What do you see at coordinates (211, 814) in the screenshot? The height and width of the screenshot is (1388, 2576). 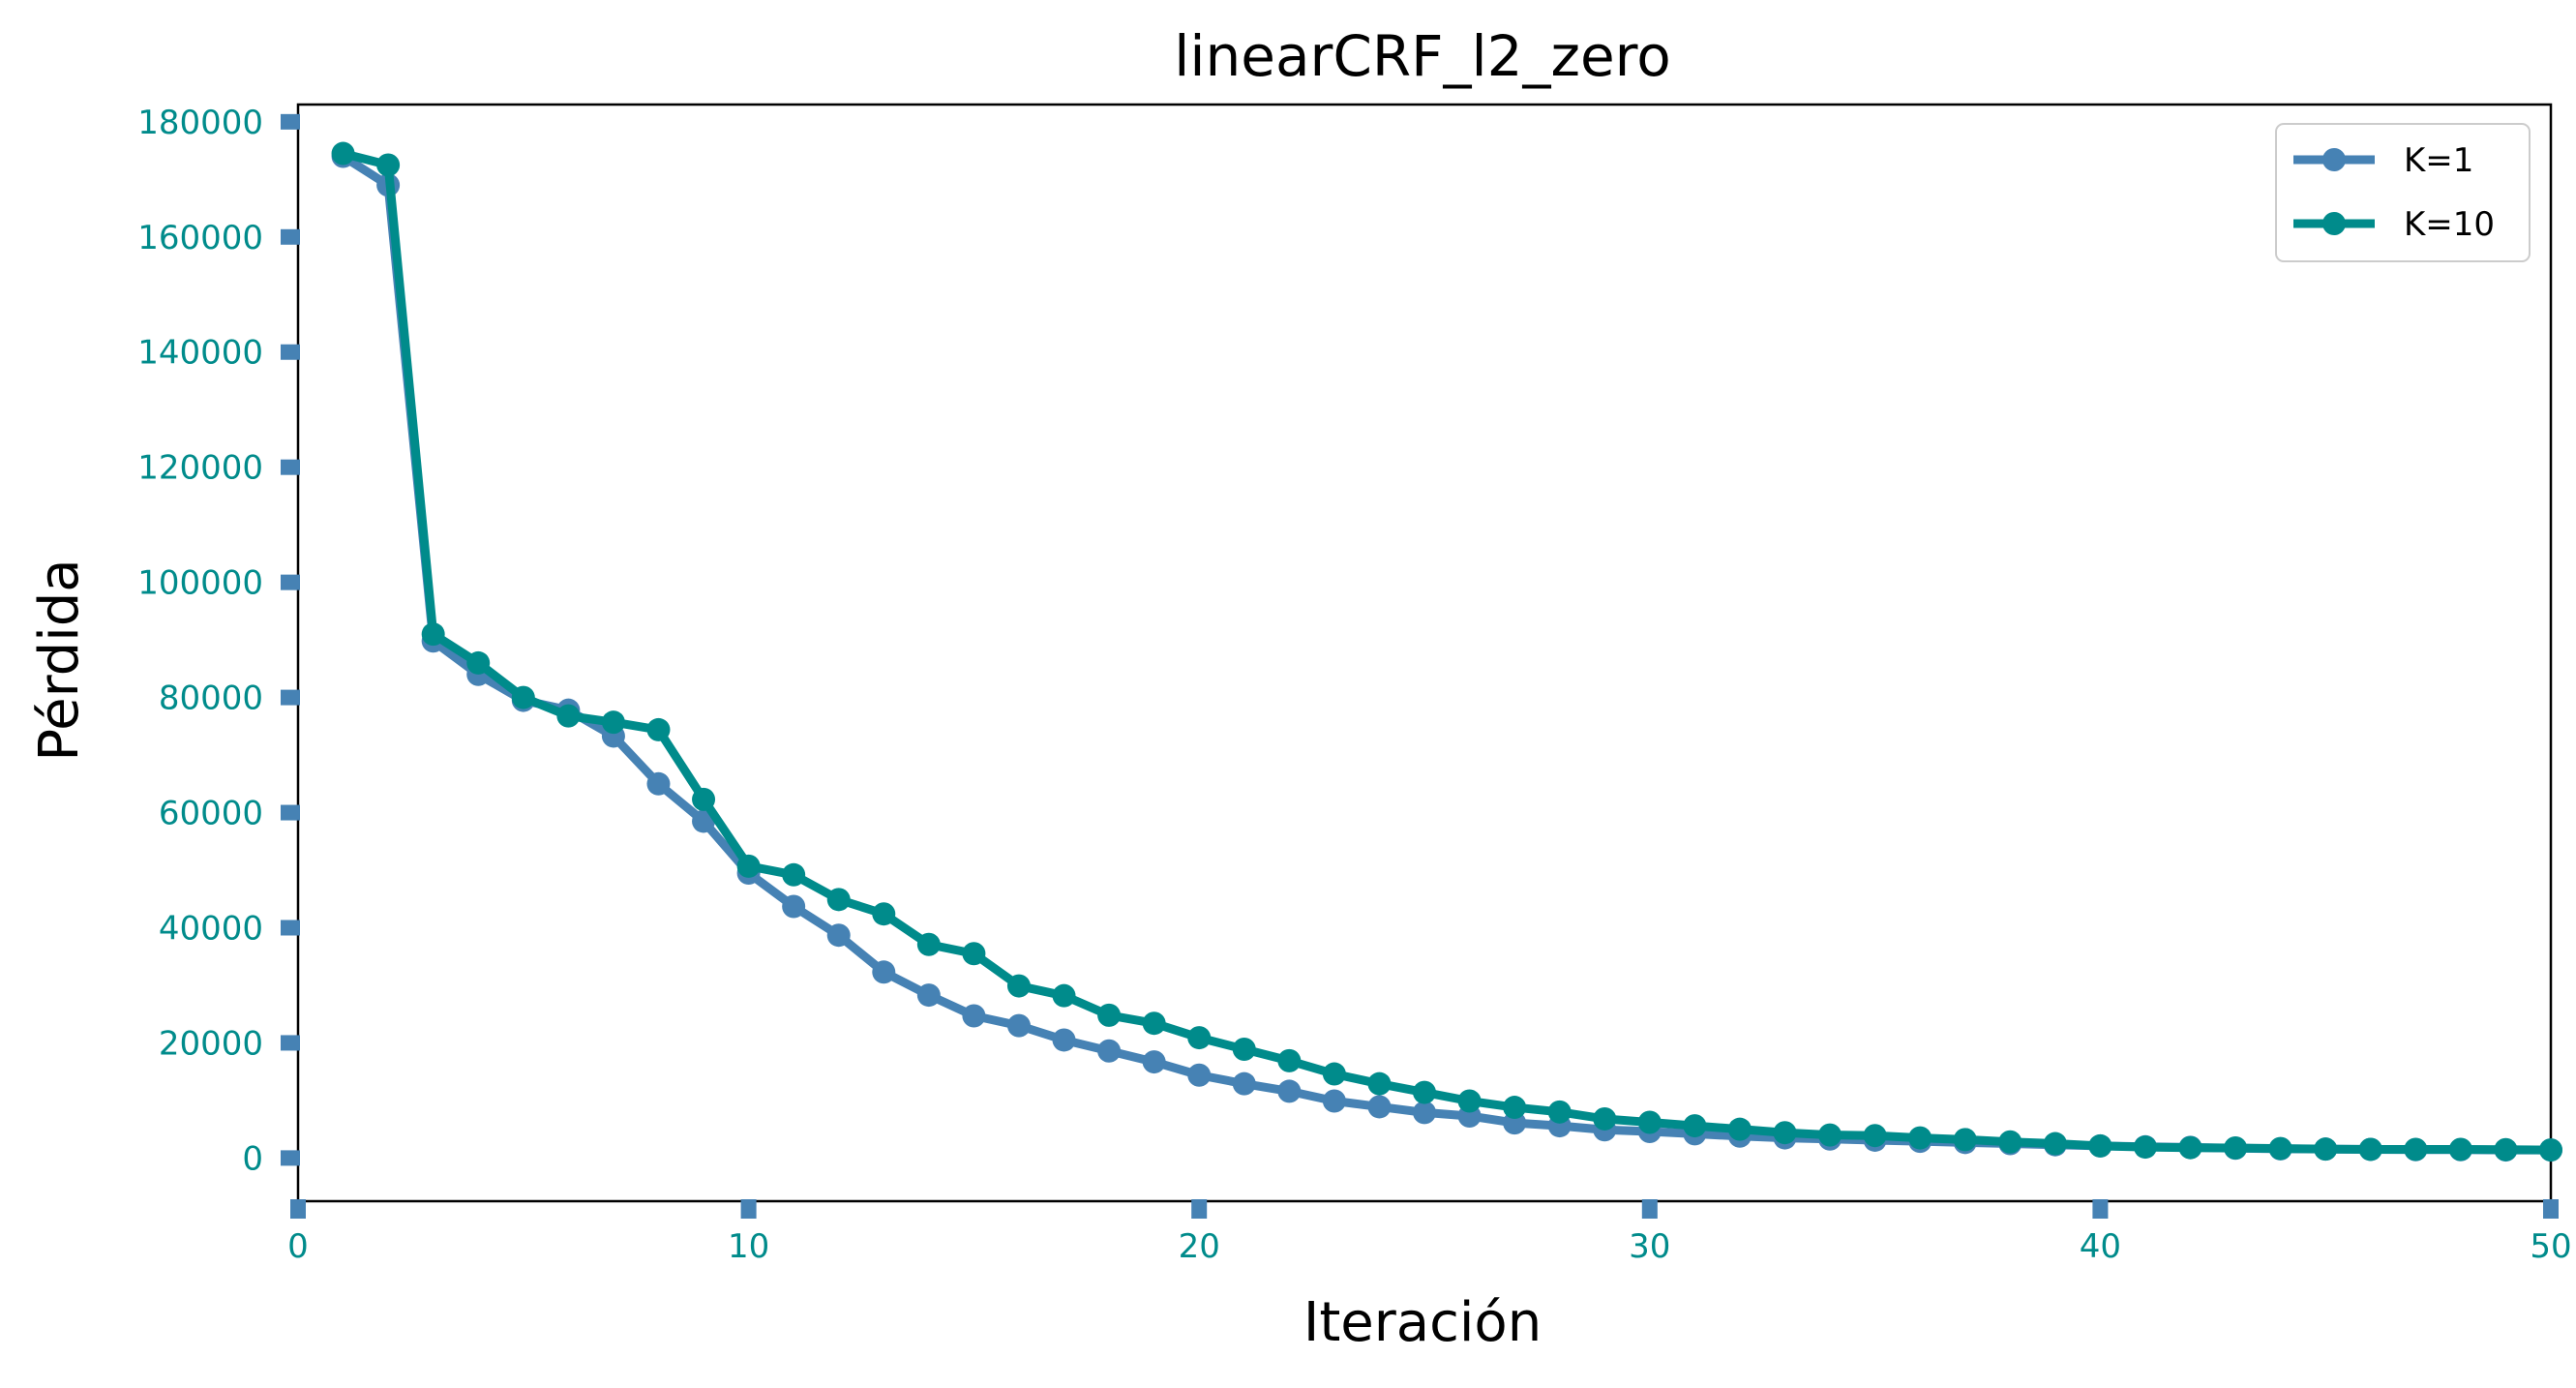 I see `y-tick-label: 60000` at bounding box center [211, 814].